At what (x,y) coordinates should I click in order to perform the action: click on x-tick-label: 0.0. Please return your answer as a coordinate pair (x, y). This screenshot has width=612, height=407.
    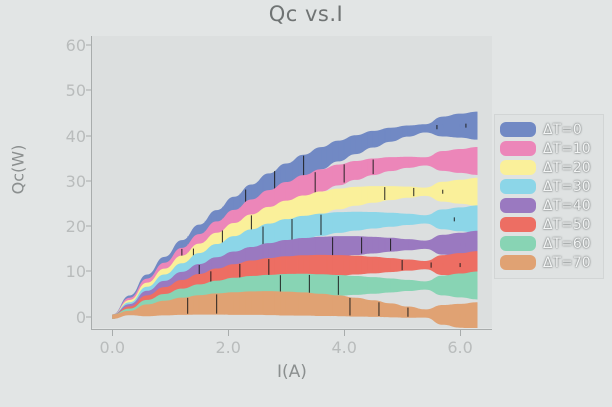
    Looking at the image, I should click on (112, 347).